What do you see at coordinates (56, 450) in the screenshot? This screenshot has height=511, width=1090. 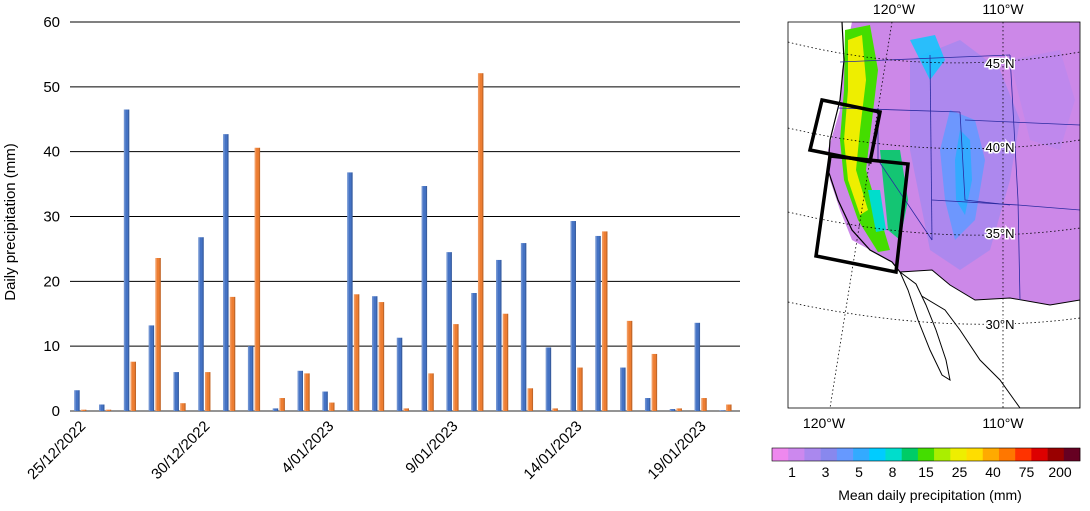 I see `x-tick-label: 25/12/2022` at bounding box center [56, 450].